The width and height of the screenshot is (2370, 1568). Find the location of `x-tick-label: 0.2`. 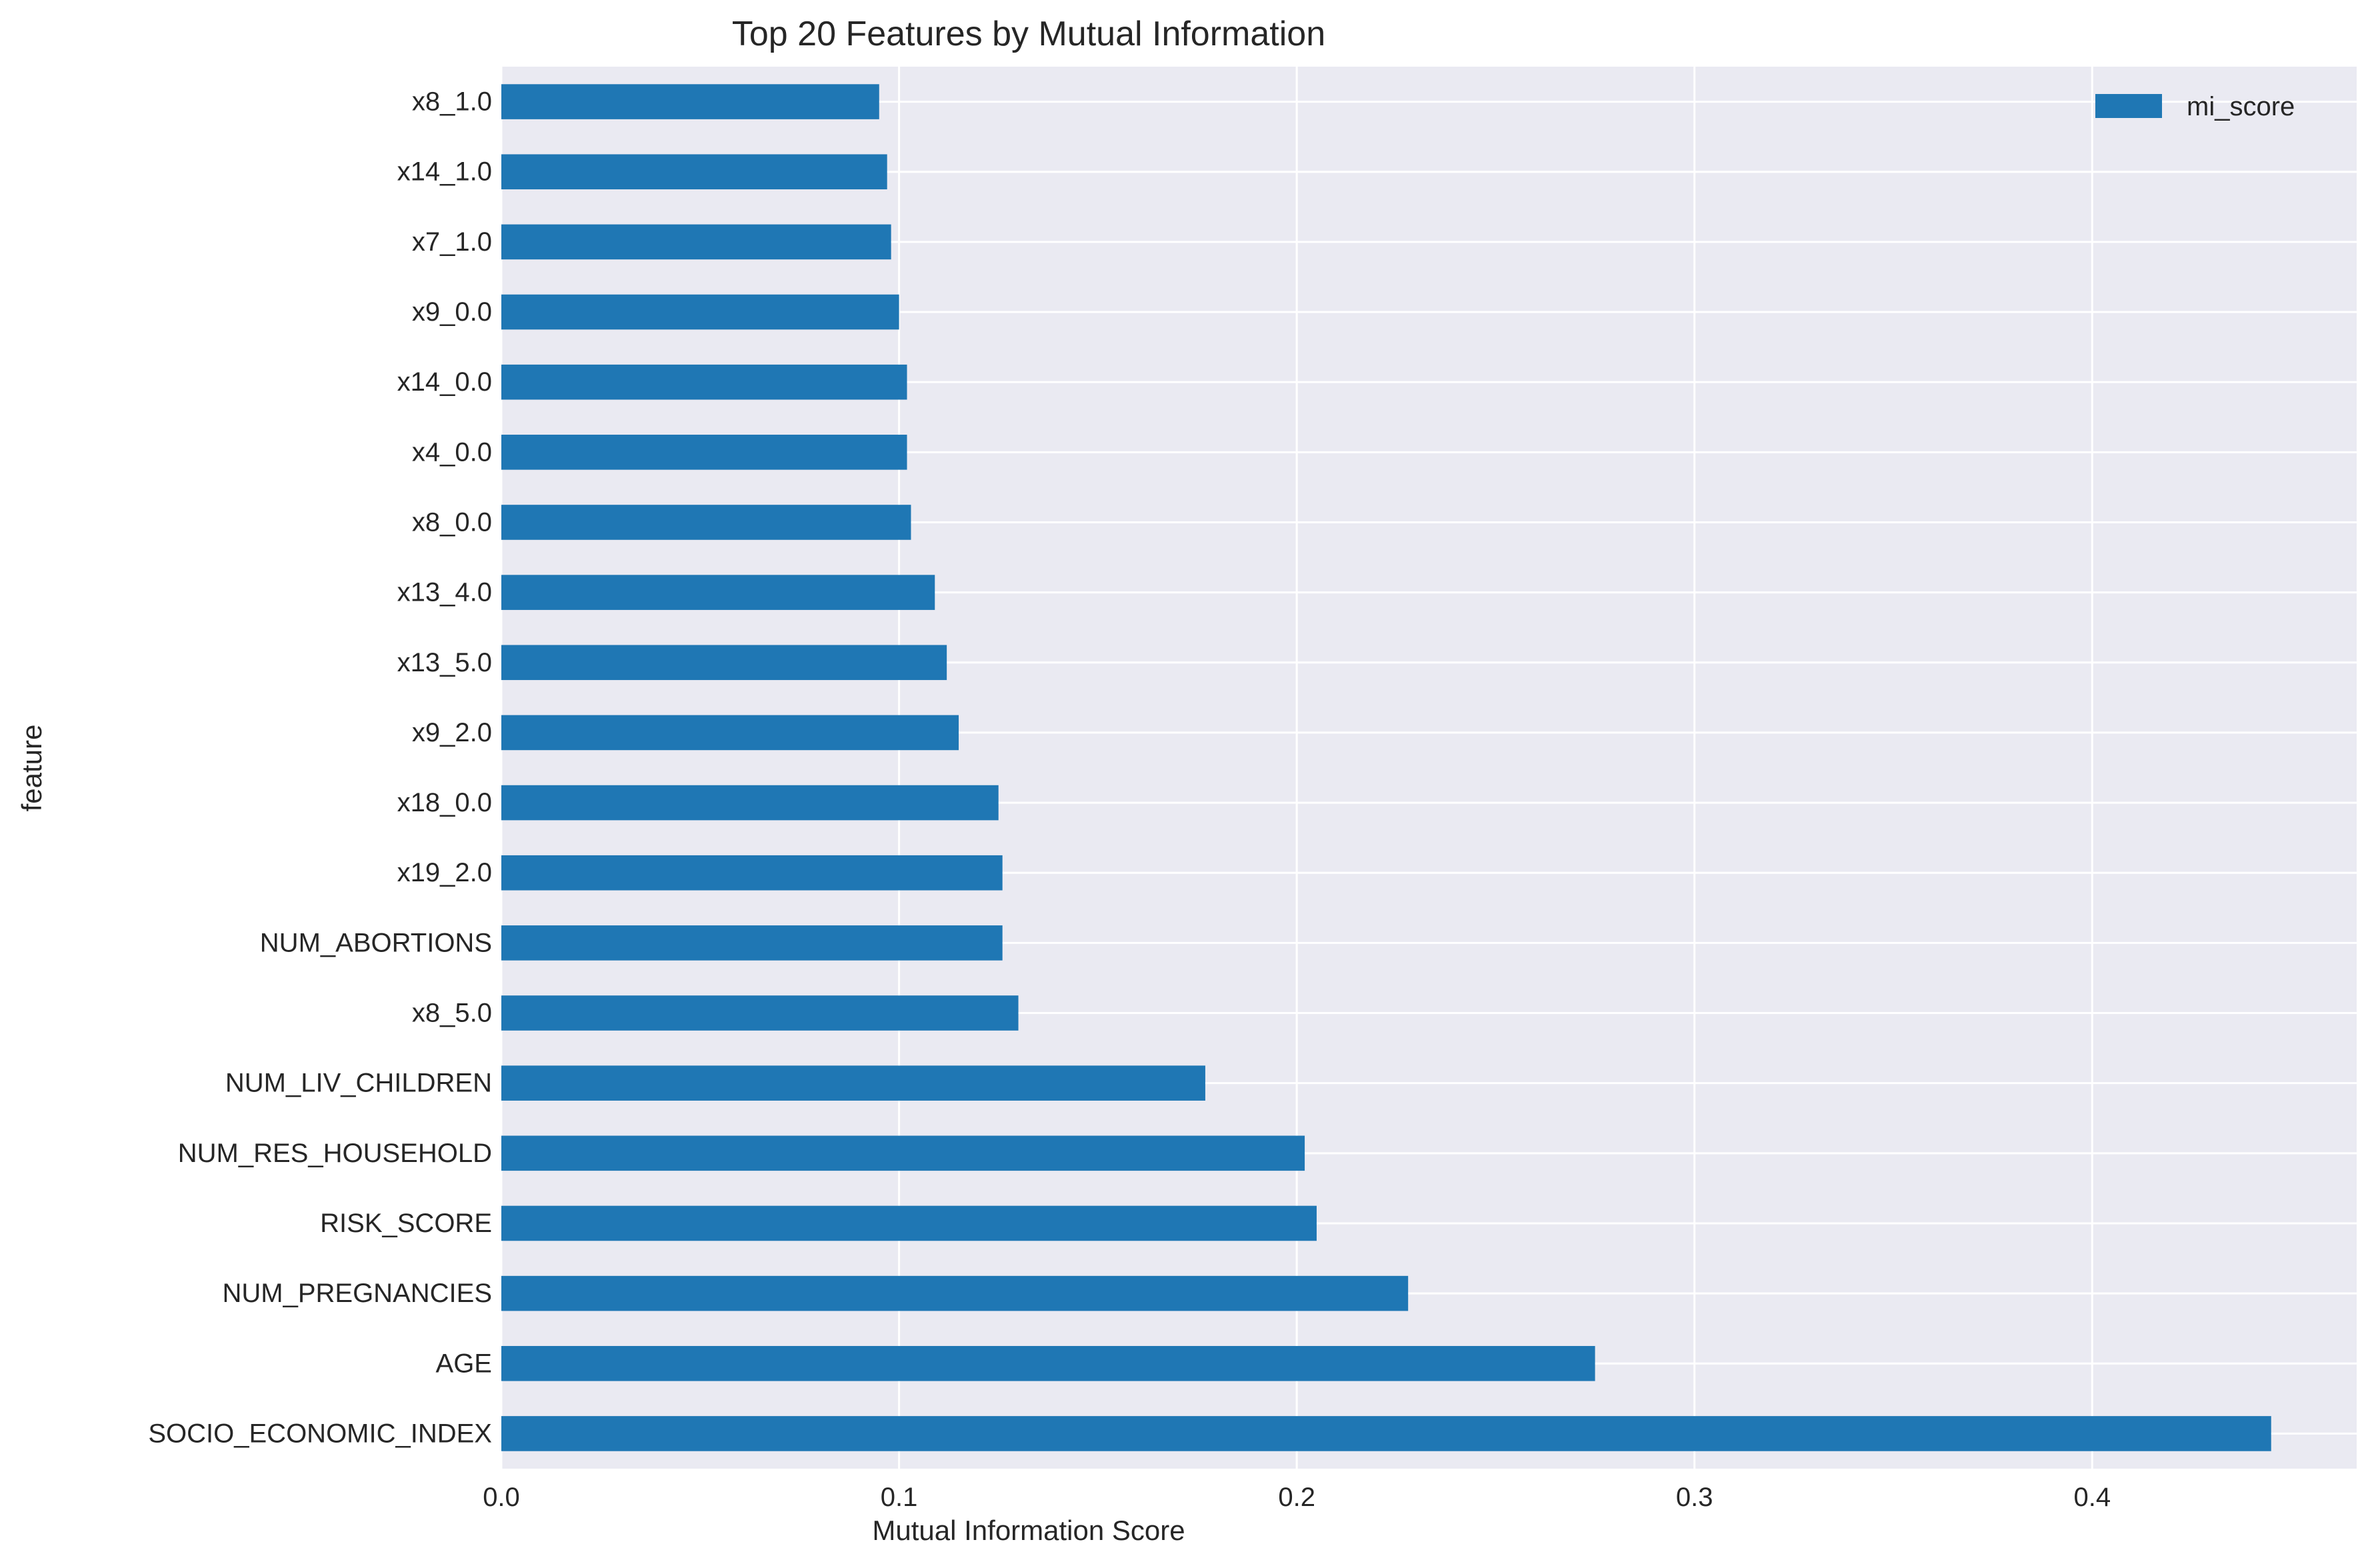

x-tick-label: 0.2 is located at coordinates (1296, 1497).